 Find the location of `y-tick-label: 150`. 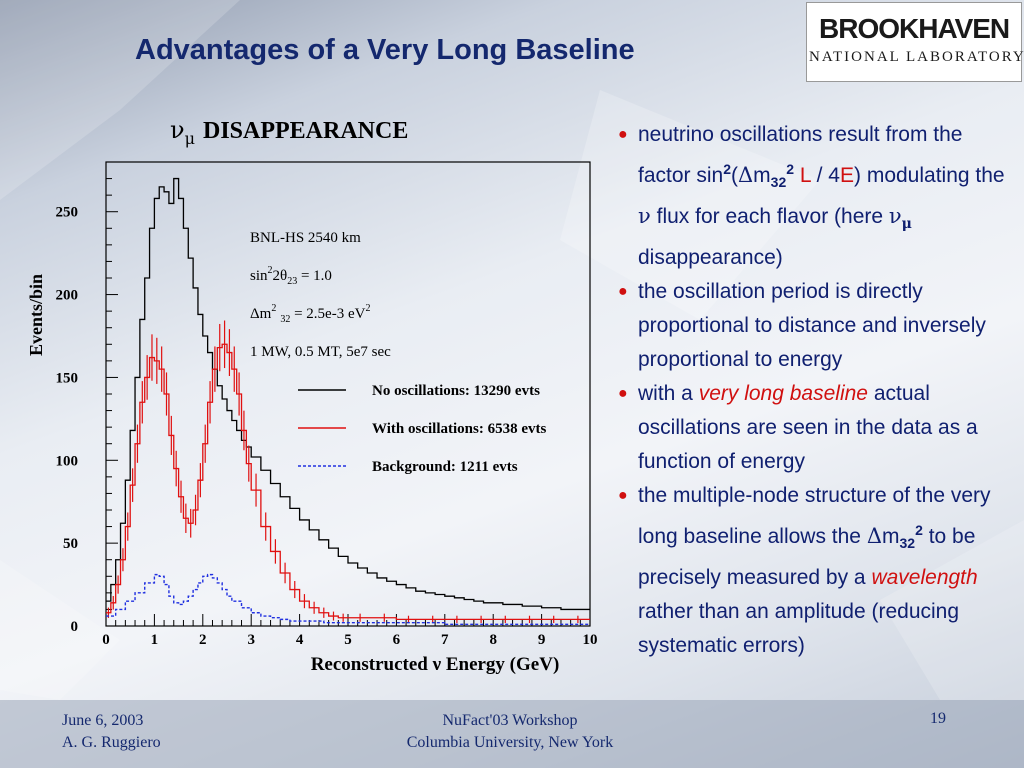

y-tick-label: 150 is located at coordinates (67, 378).